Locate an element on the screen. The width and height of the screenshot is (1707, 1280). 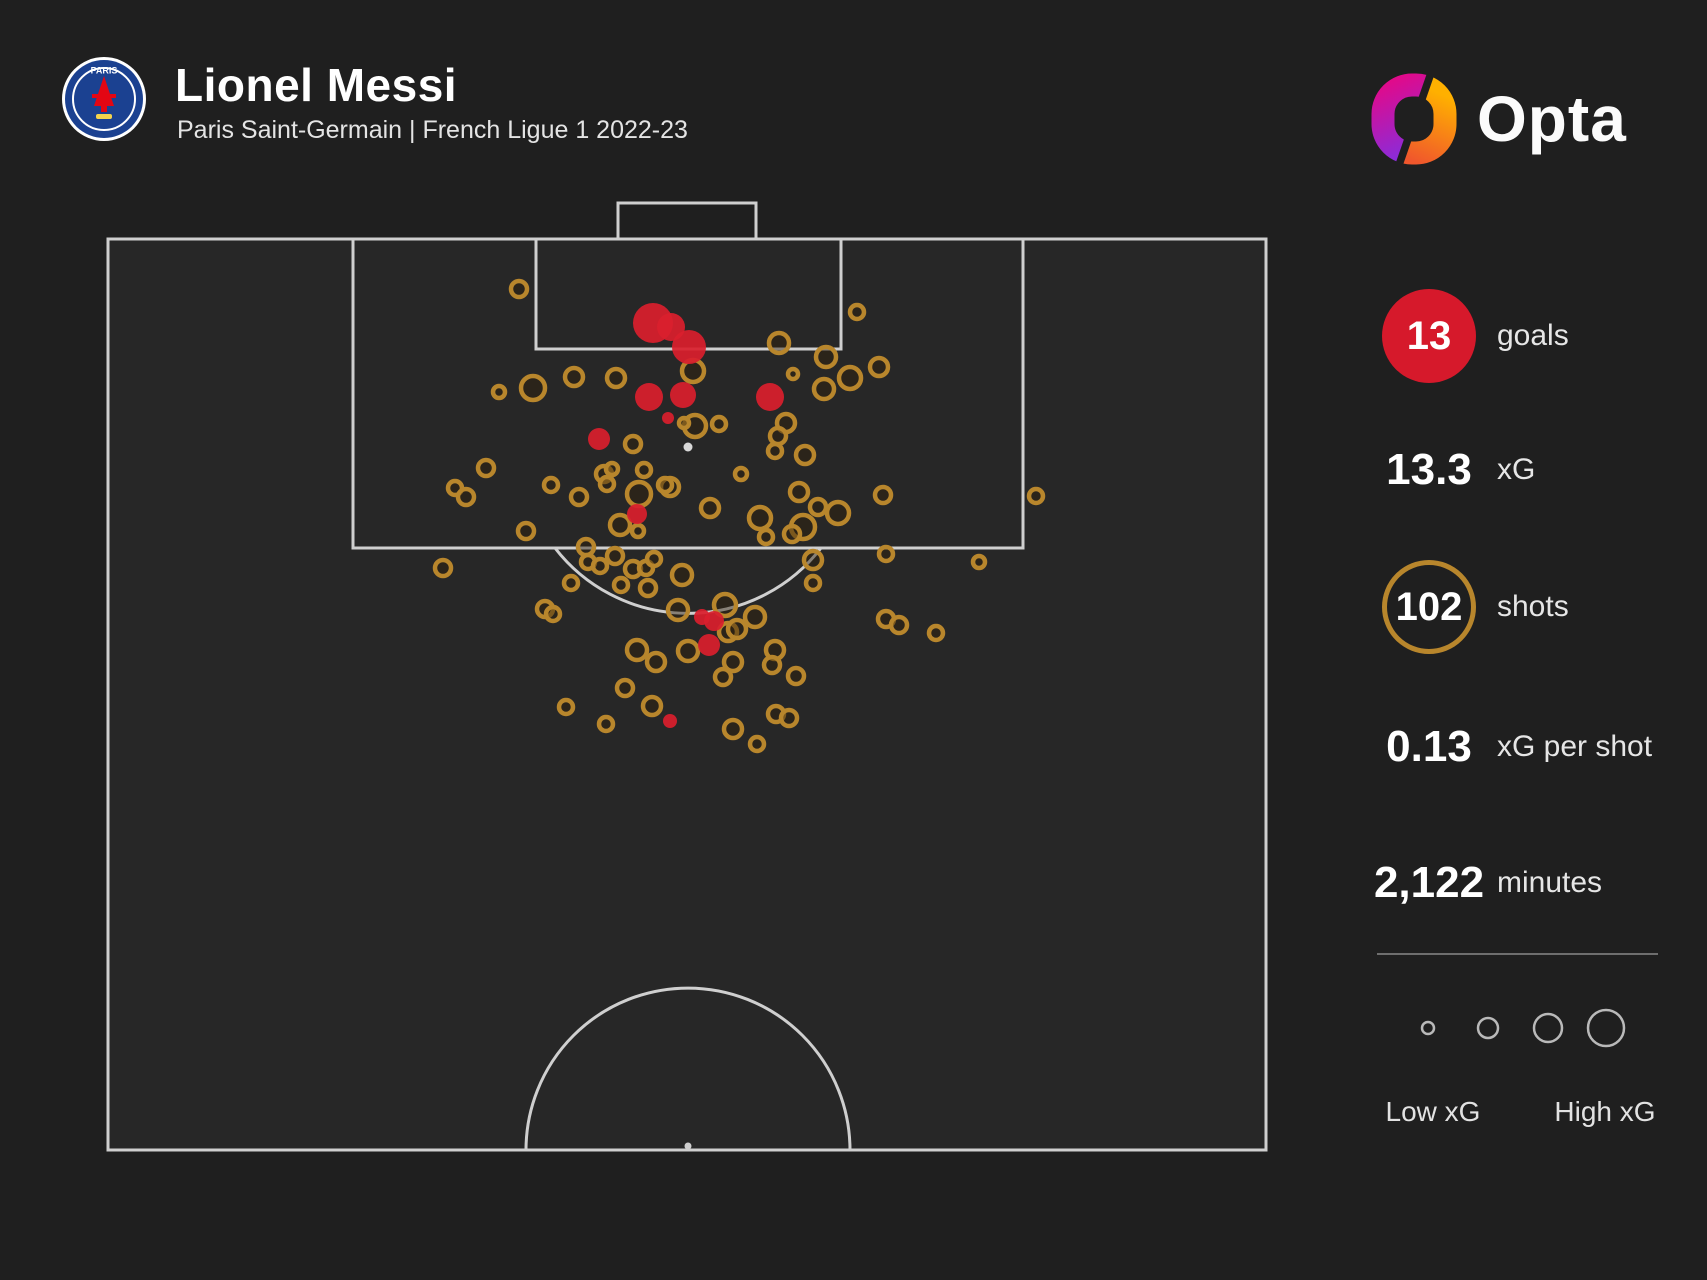
minutes-label: minutes is located at coordinates (1550, 882).